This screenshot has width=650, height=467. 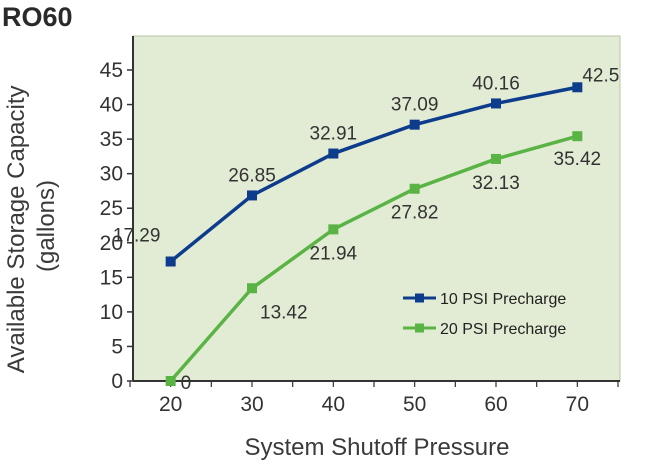 What do you see at coordinates (577, 404) in the screenshot?
I see `x-tick-label: 70` at bounding box center [577, 404].